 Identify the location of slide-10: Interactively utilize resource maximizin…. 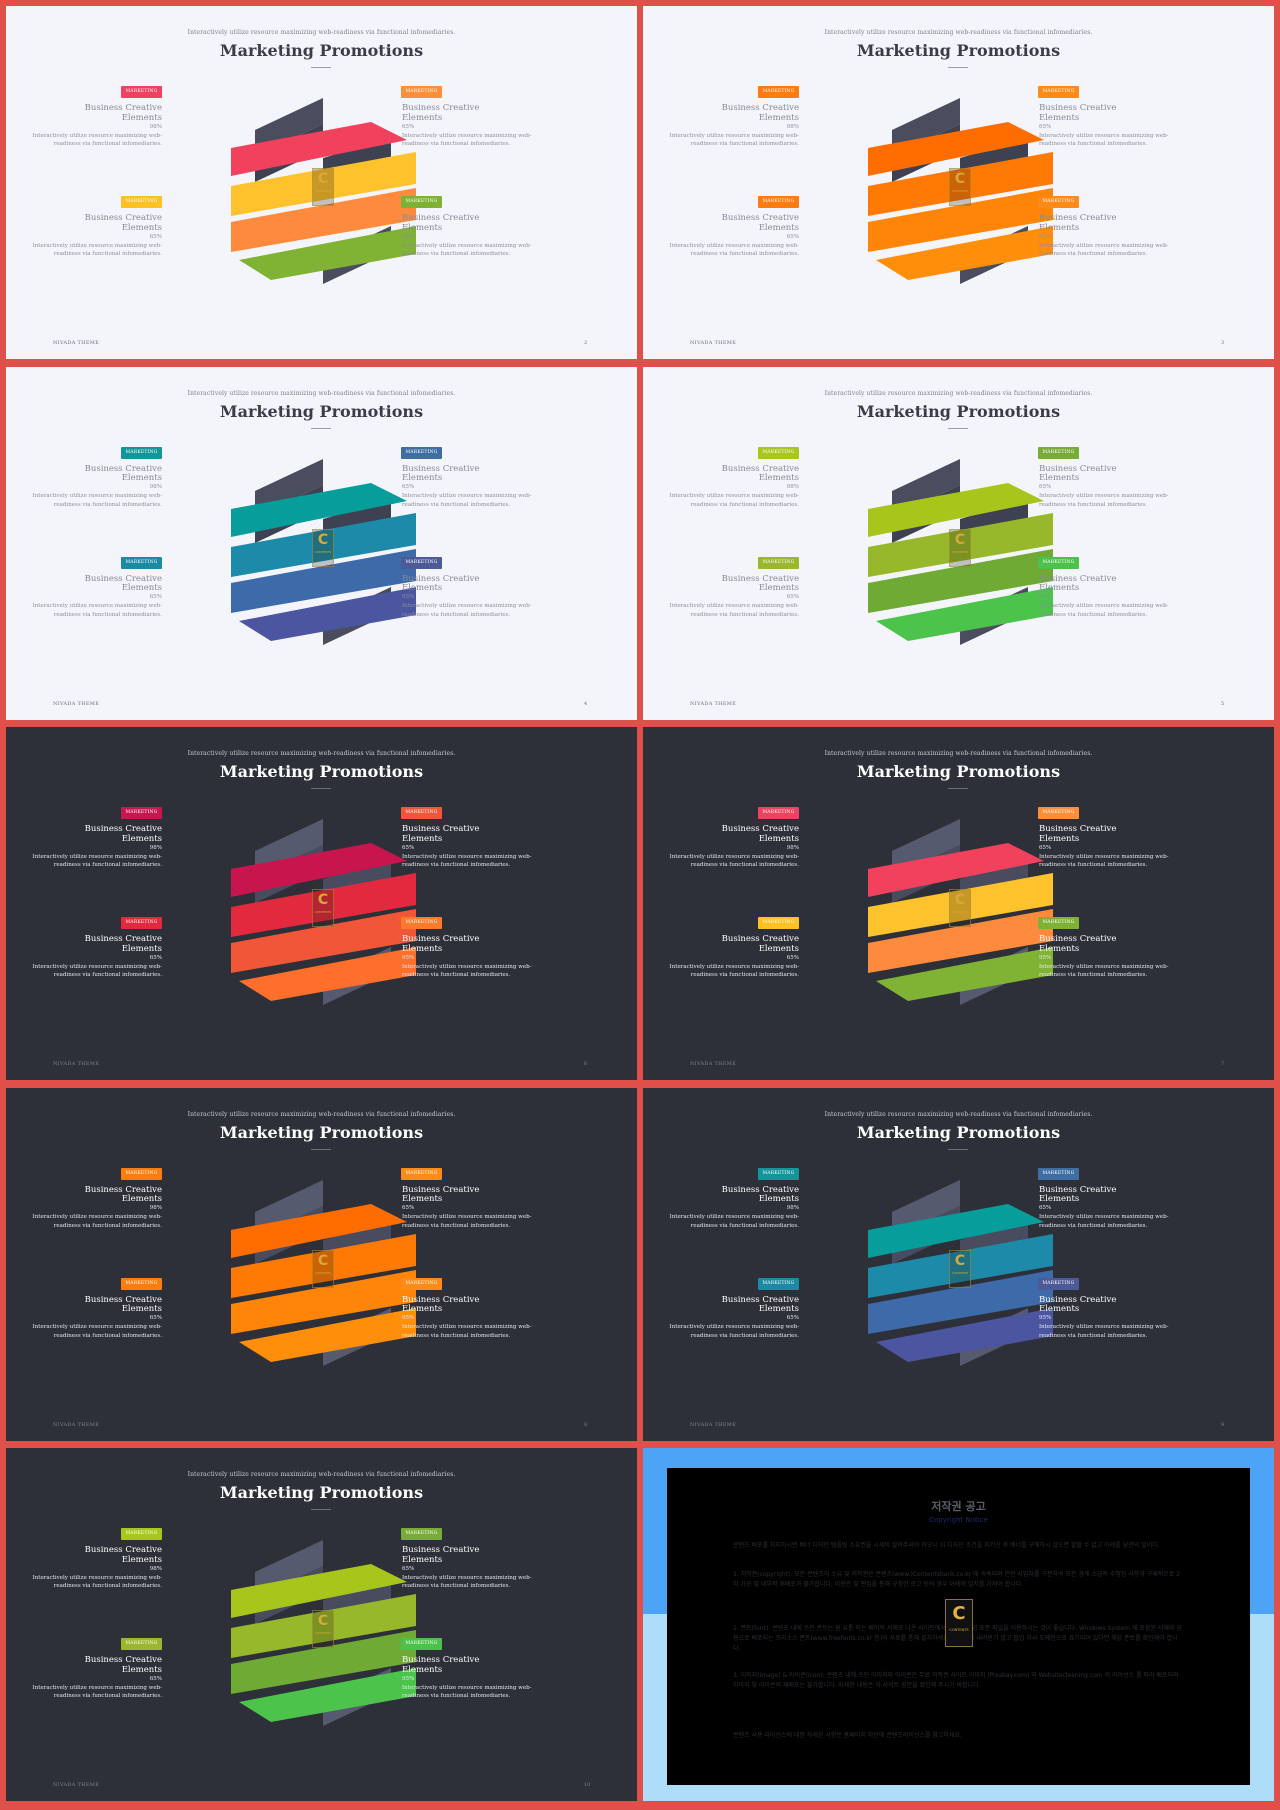
(321, 1624).